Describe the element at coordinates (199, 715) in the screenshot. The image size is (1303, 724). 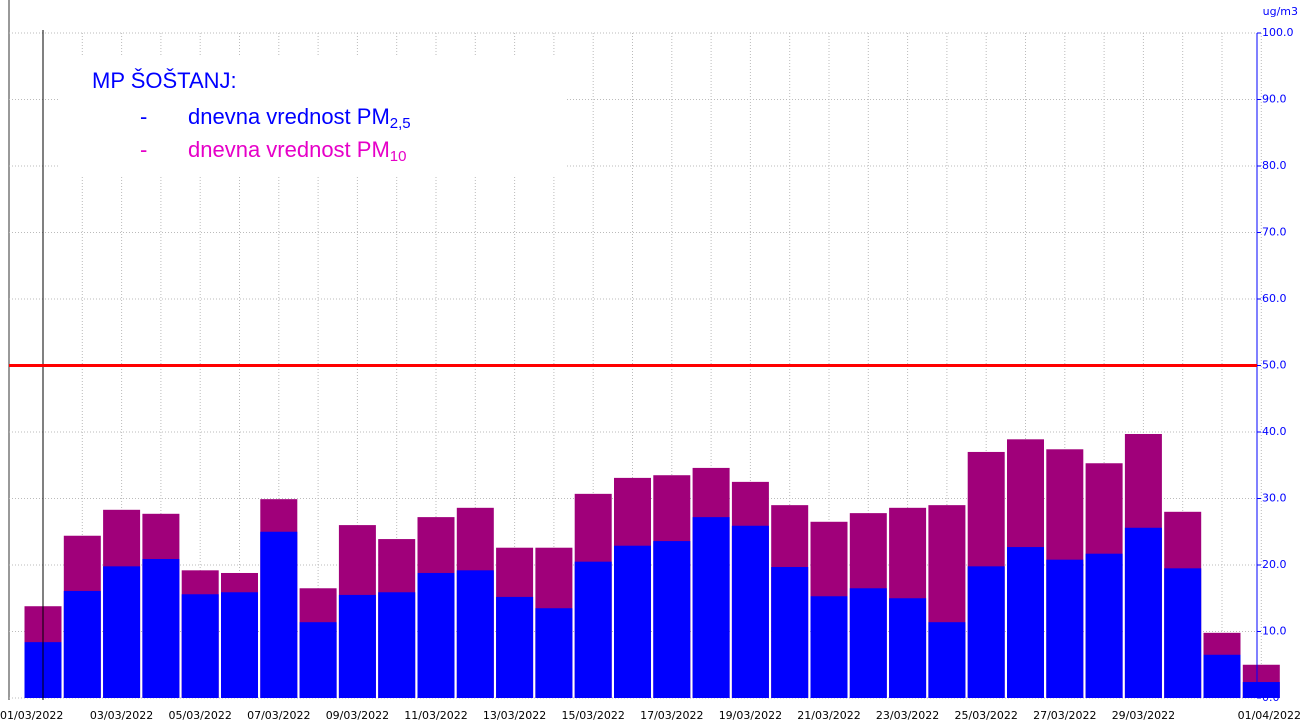
I see `x-tick-label: 05/03/2022` at that location.